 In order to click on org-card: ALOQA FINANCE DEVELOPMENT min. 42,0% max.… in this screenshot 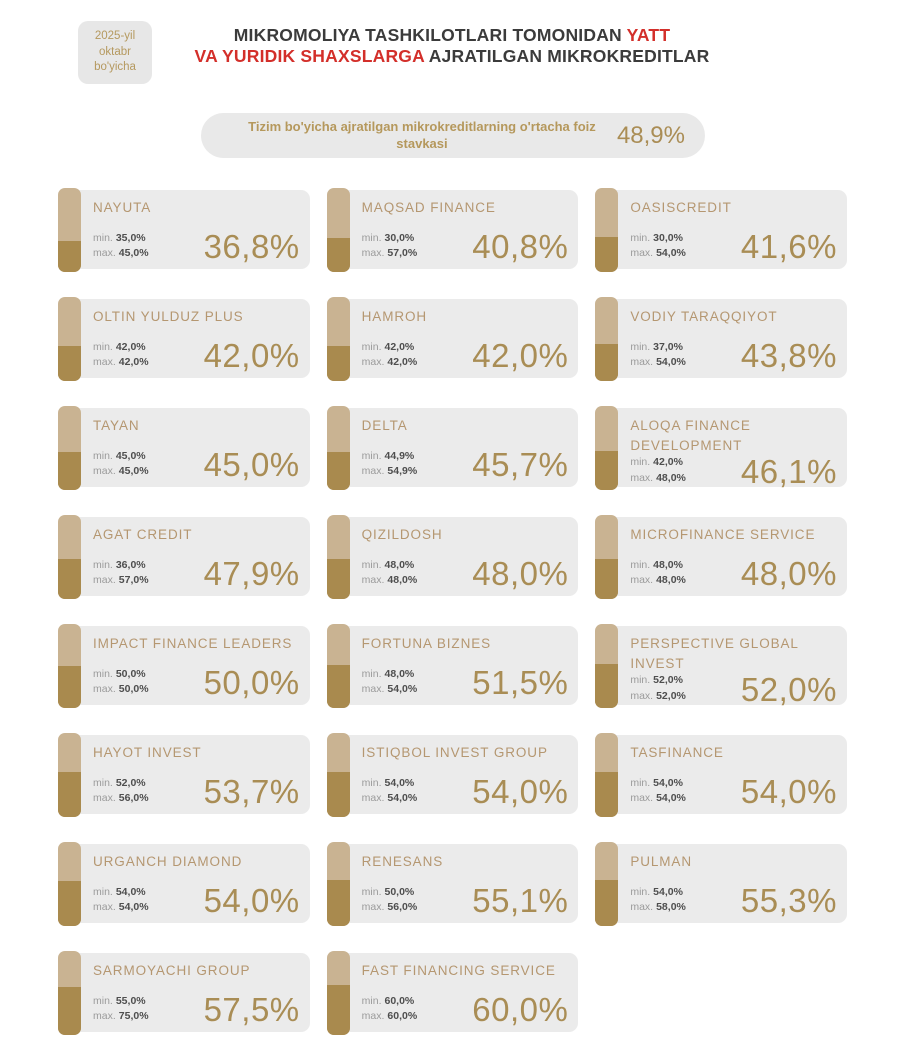, I will do `click(721, 448)`.